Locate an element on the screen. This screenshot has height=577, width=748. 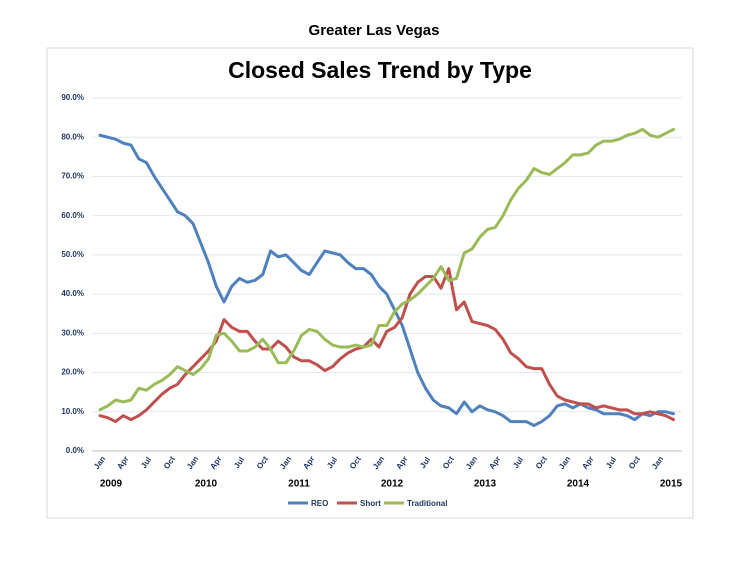
year-label: 2015 is located at coordinates (671, 484).